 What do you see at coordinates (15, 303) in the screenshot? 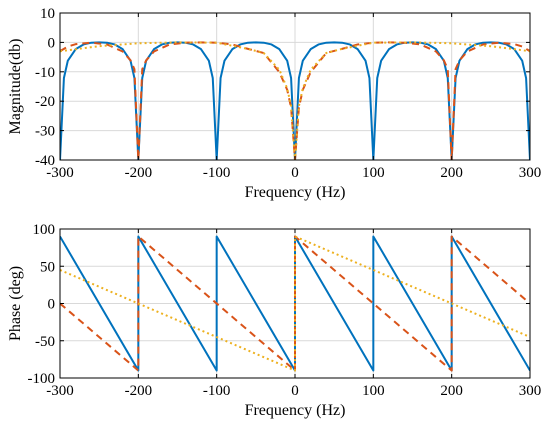
I see `phase-y-axis-label: Phase (deg)` at bounding box center [15, 303].